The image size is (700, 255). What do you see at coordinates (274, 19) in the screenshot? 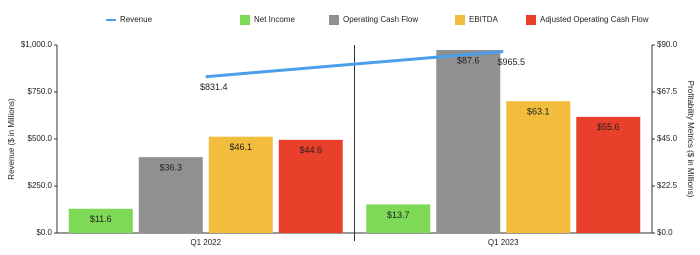
I see `legend-label: Net Income` at bounding box center [274, 19].